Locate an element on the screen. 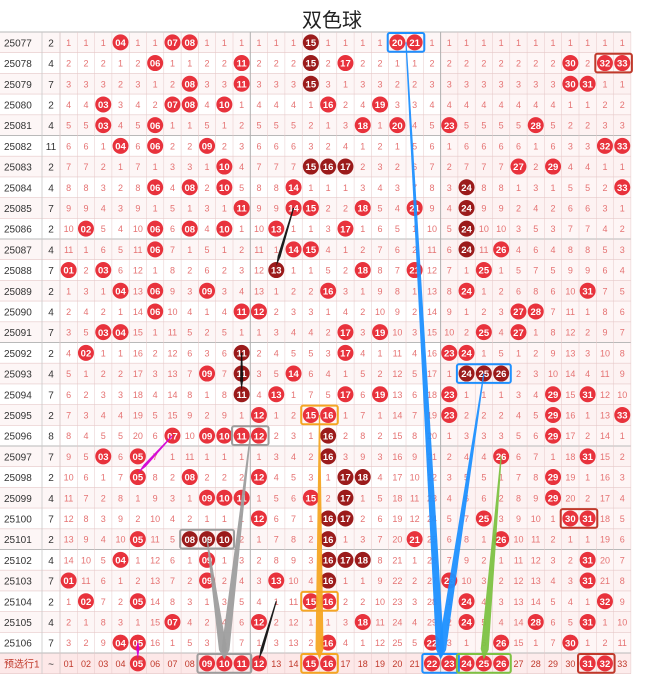 The height and width of the screenshot is (677, 664). ball-number: 02 is located at coordinates (86, 353).